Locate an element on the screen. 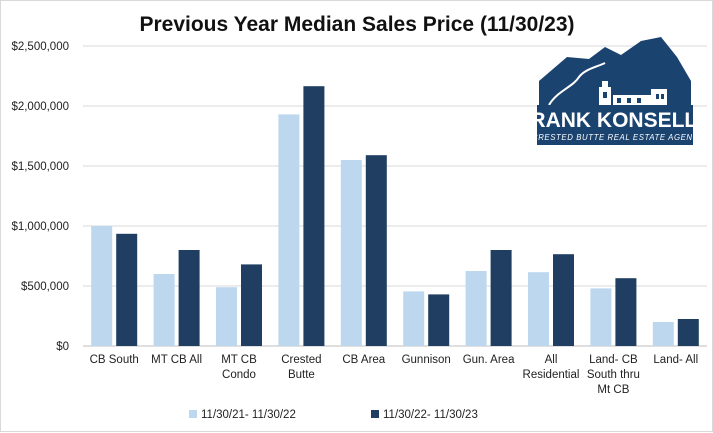  logo-road-line is located at coordinates (577, 84).